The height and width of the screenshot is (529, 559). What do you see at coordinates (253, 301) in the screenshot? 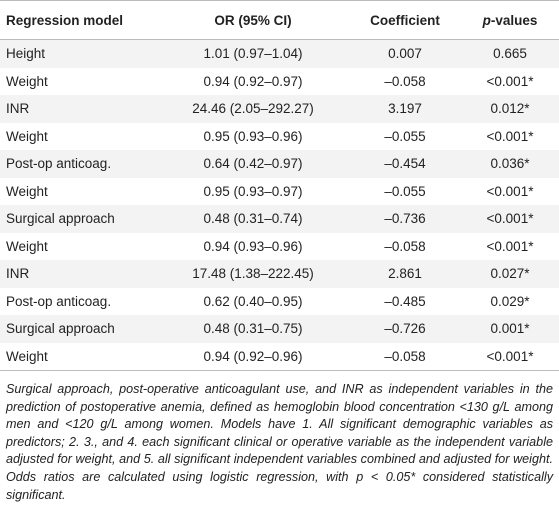
I see `cell: 0.62 (0.40–0.95)` at bounding box center [253, 301].